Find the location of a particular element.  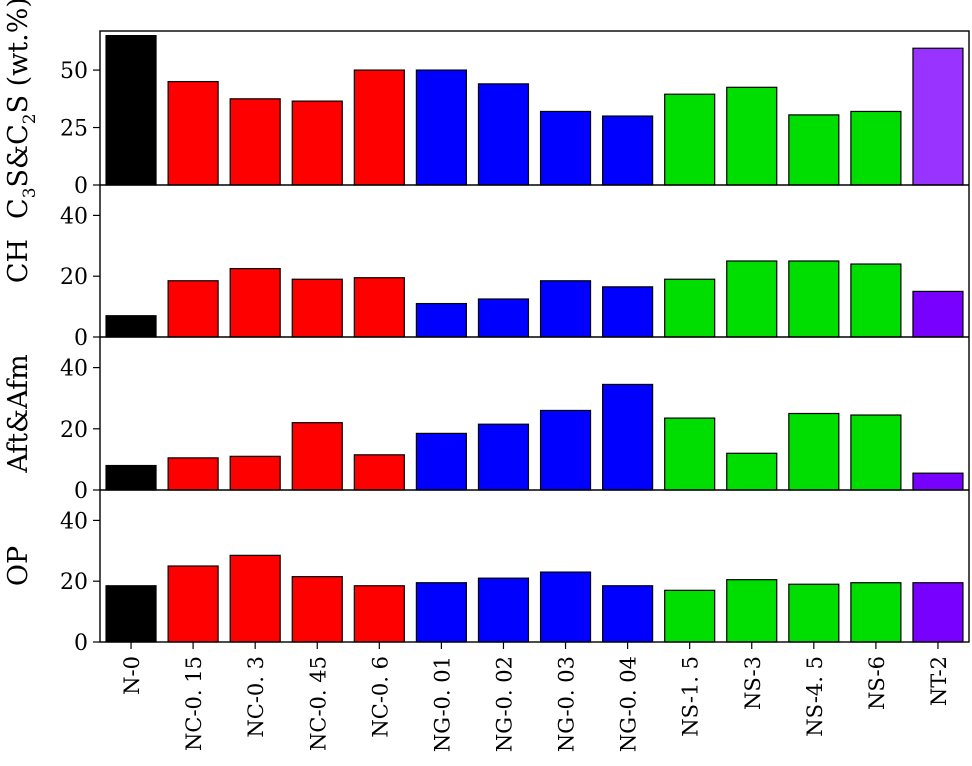

x-tick-label: NG-0. 04 is located at coordinates (629, 704).